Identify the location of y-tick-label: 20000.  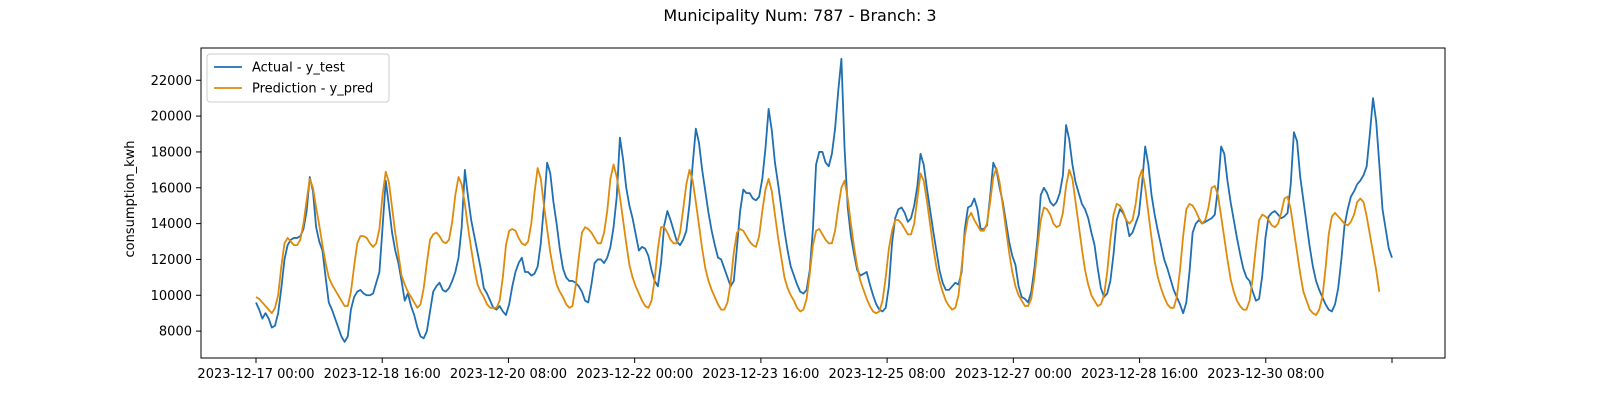
(171, 117).